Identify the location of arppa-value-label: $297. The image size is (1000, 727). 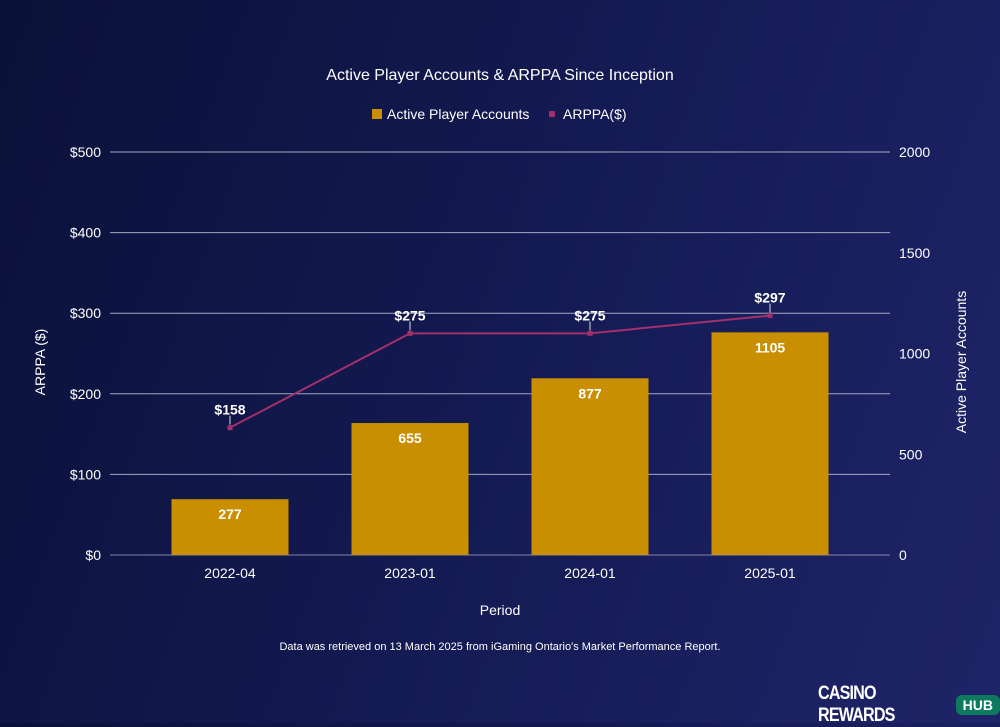
(769, 298).